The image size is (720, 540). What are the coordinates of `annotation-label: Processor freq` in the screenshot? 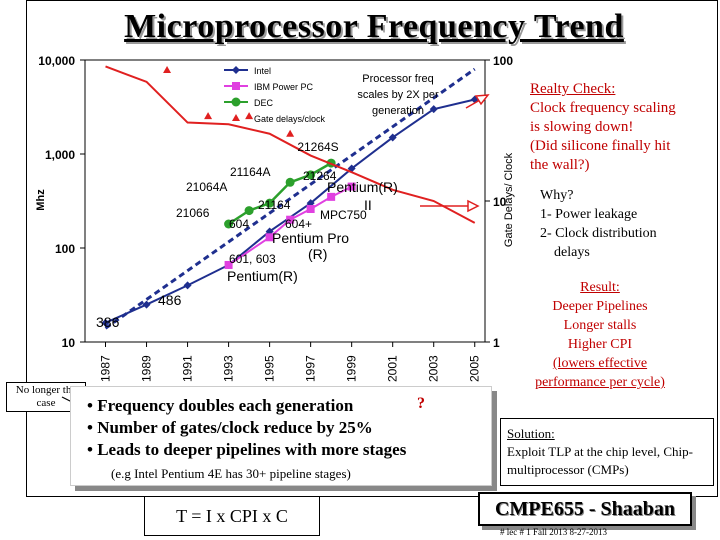 It's located at (398, 79).